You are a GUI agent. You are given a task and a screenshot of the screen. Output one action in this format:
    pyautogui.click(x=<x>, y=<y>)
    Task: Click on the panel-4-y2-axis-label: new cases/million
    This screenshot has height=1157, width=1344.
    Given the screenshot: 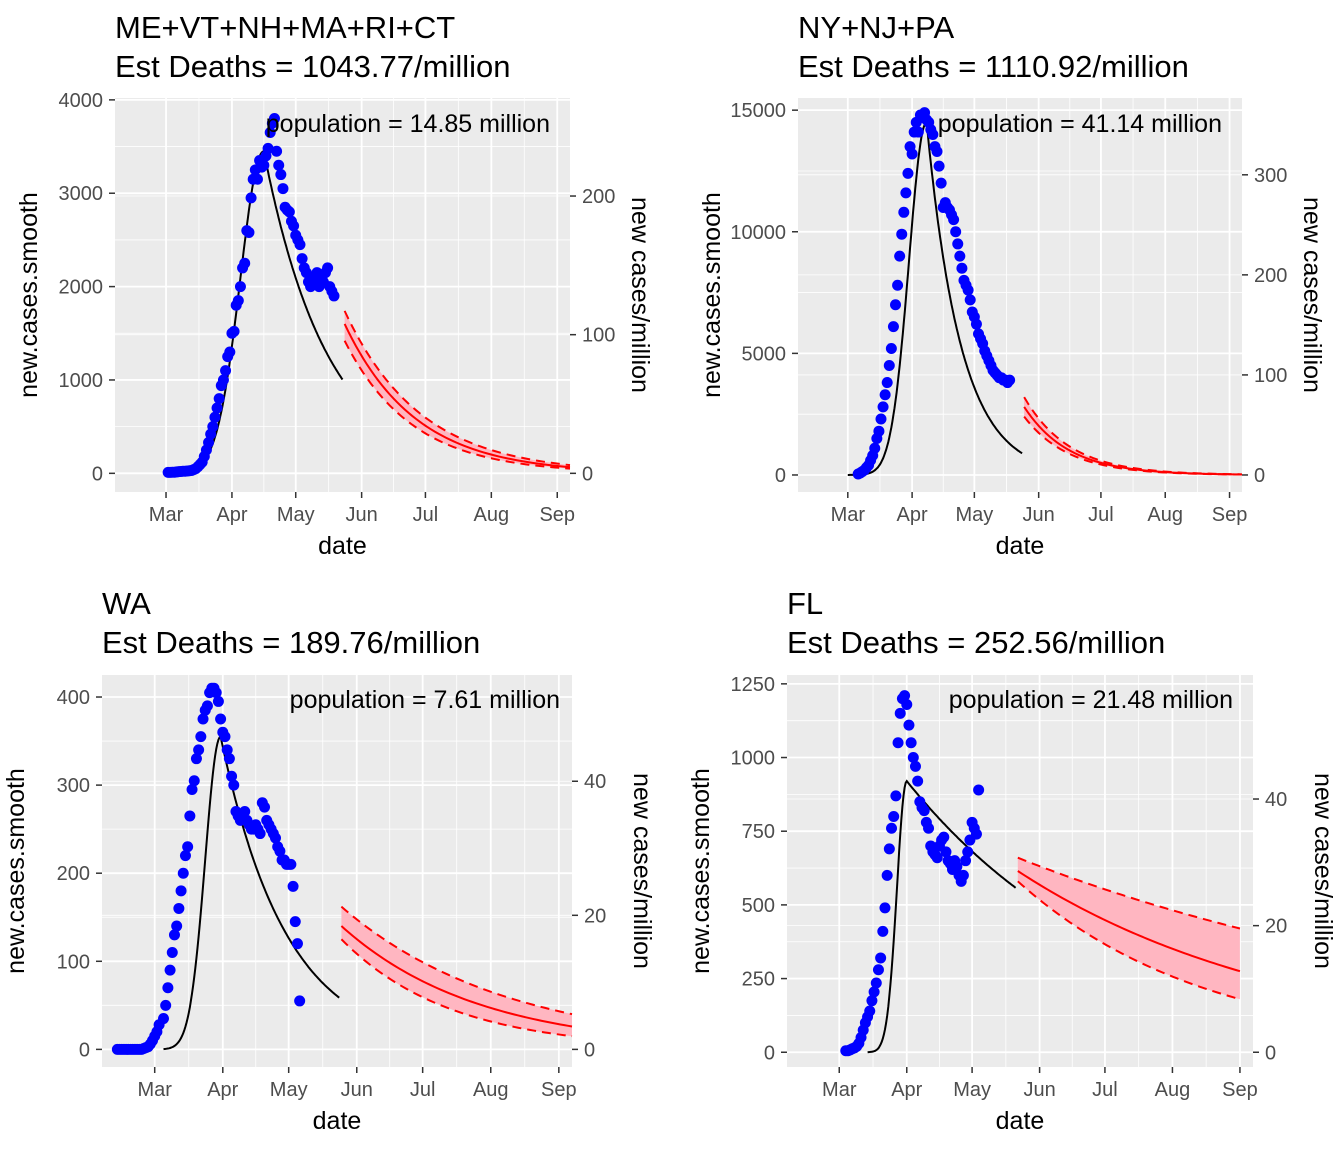 What is the action you would take?
    pyautogui.click(x=1323, y=871)
    